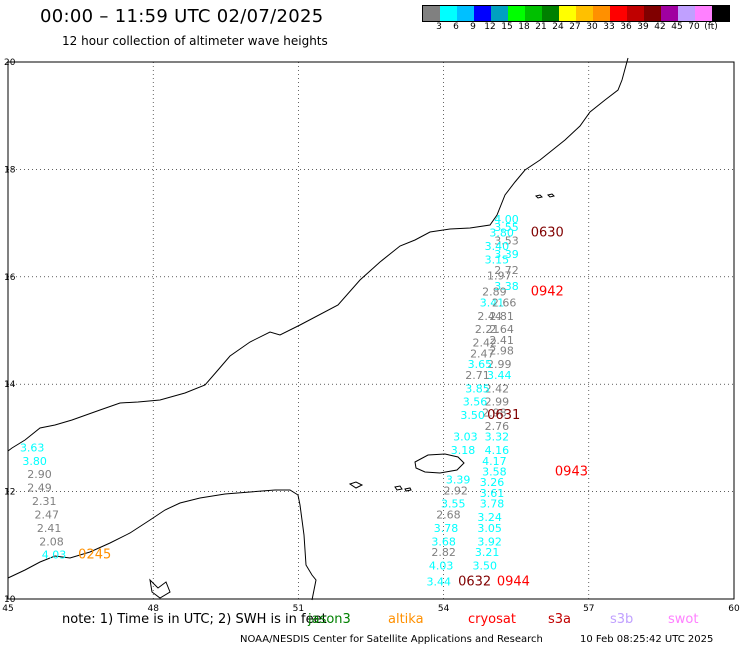 The width and height of the screenshot is (740, 650). Describe the element at coordinates (560, 619) in the screenshot. I see `satellite-legend-item: s3a` at that location.